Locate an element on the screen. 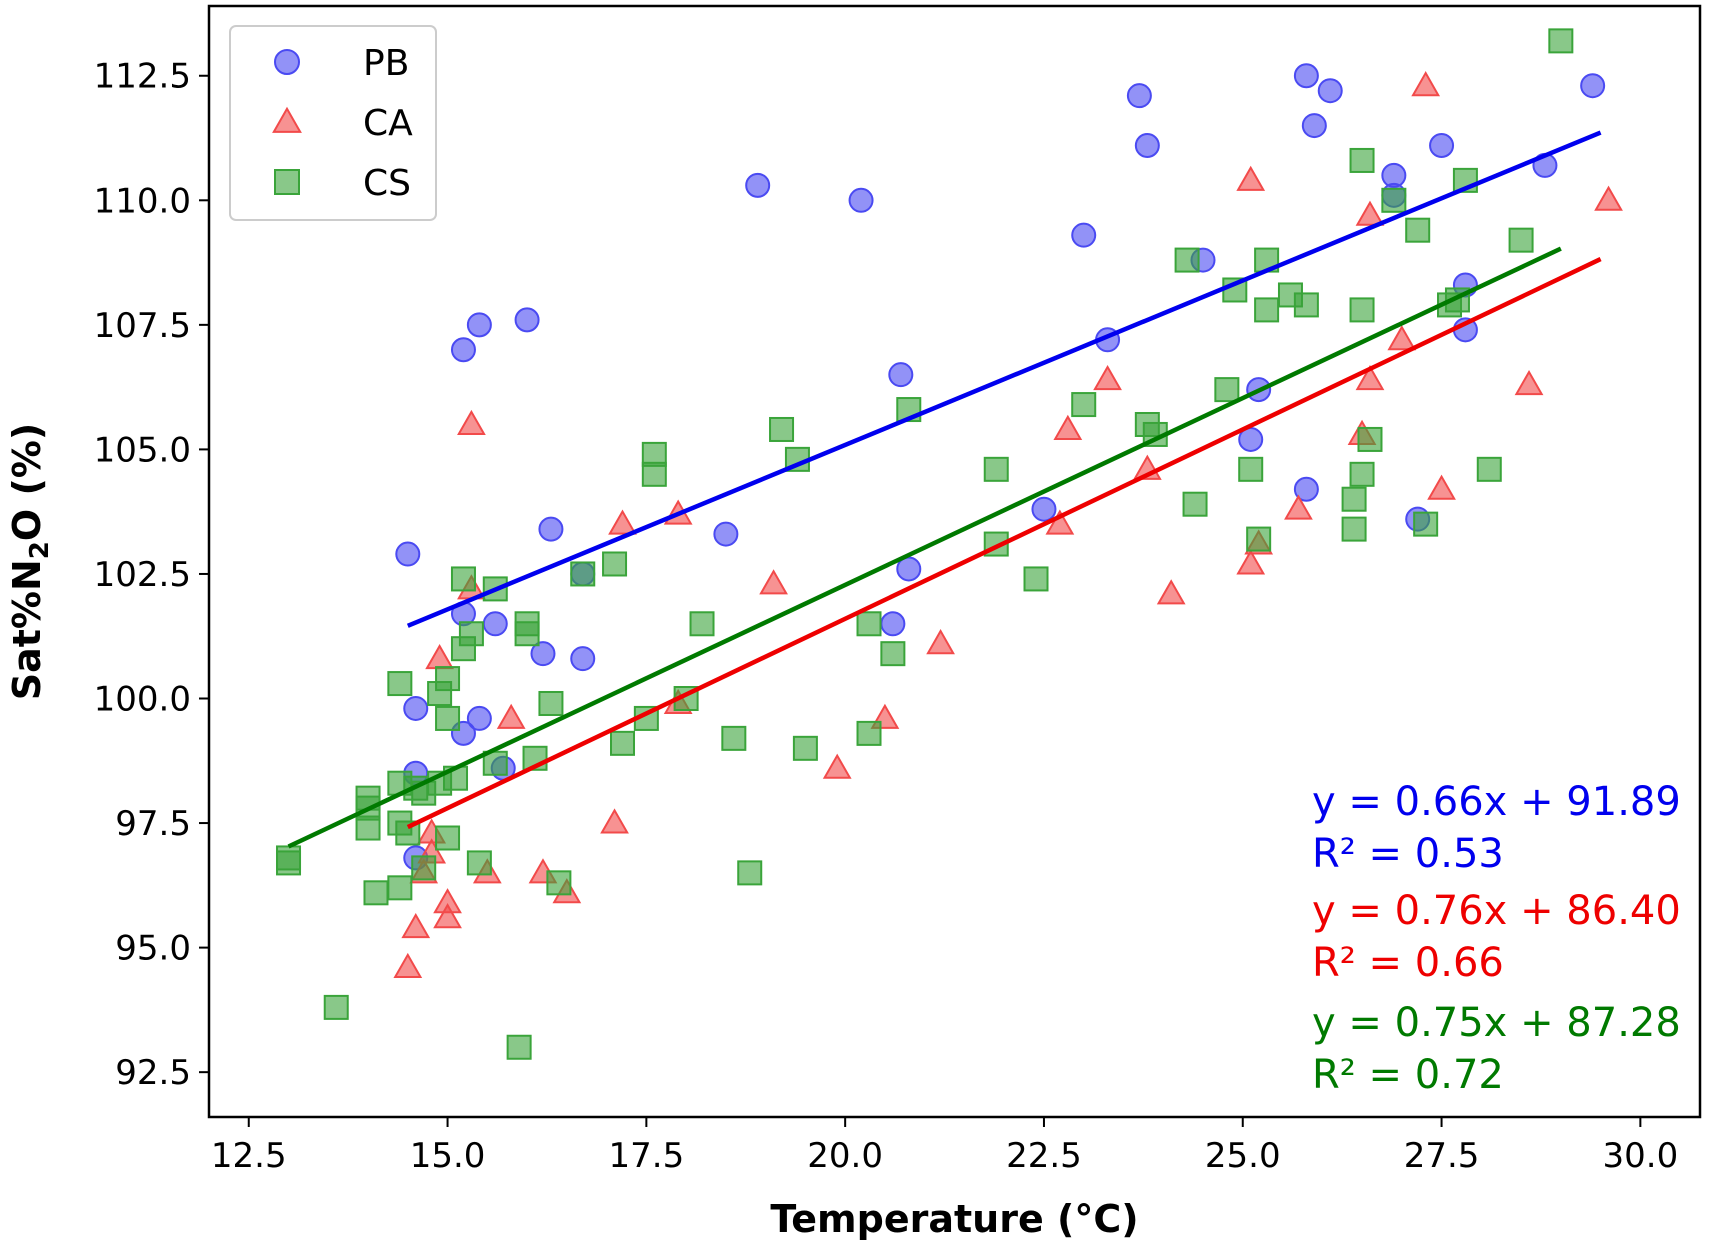 This screenshot has height=1240, width=1712. equation-cs: y = 0.75x + 87.28 is located at coordinates (1496, 1023).